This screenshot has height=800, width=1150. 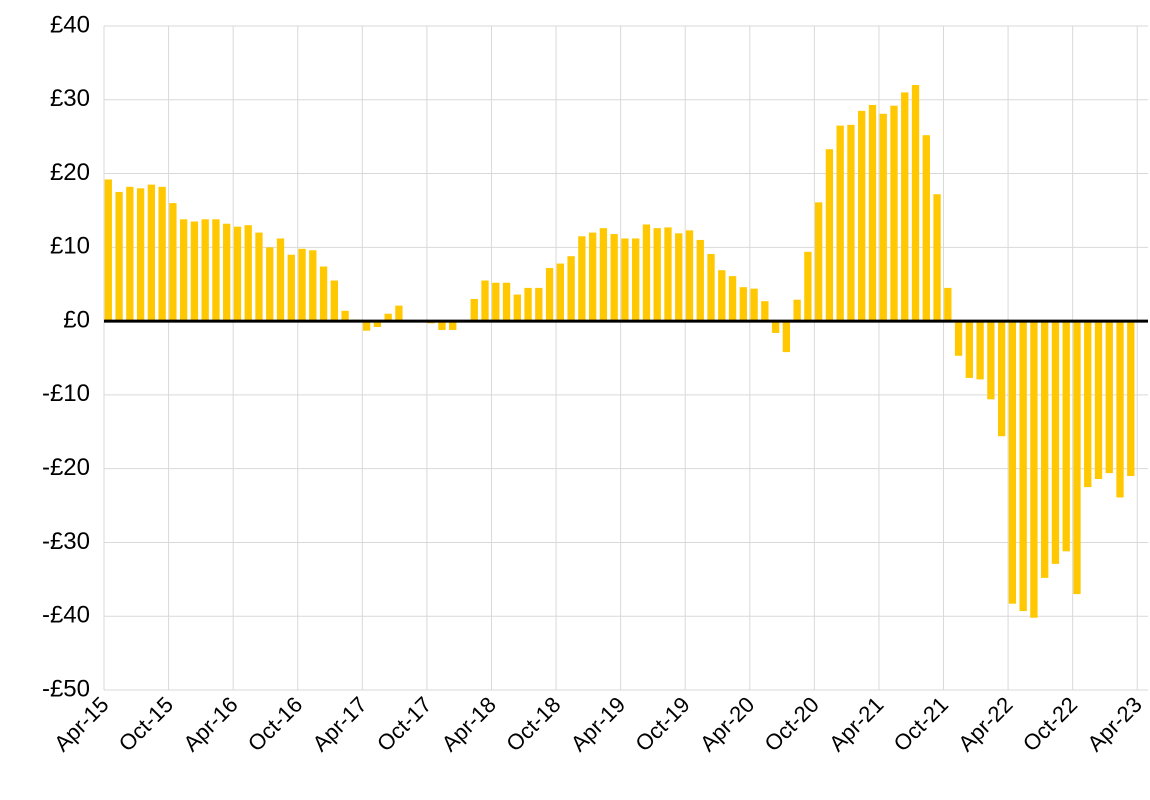 What do you see at coordinates (66, 393) in the screenshot?
I see `y-tick-label: -£10` at bounding box center [66, 393].